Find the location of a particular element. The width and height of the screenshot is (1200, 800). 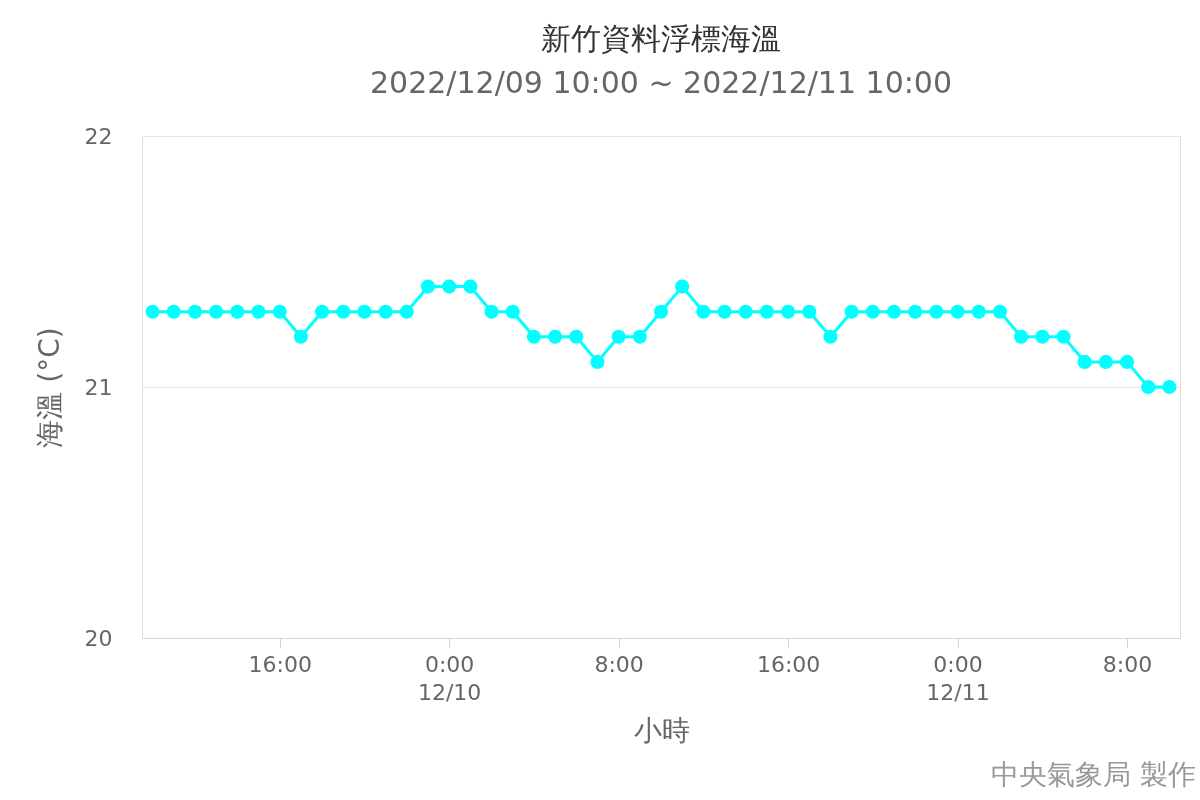

y-axis-title: 海溫 (°C) is located at coordinates (49, 387).